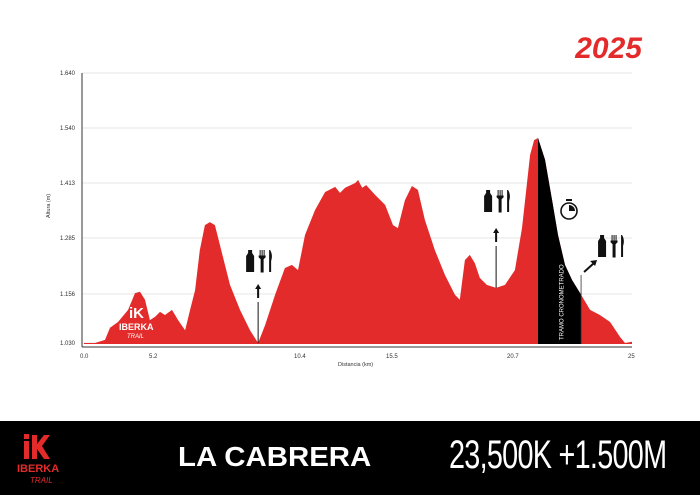 This screenshot has height=495, width=700. Describe the element at coordinates (608, 48) in the screenshot. I see `year-title: 2025` at that location.